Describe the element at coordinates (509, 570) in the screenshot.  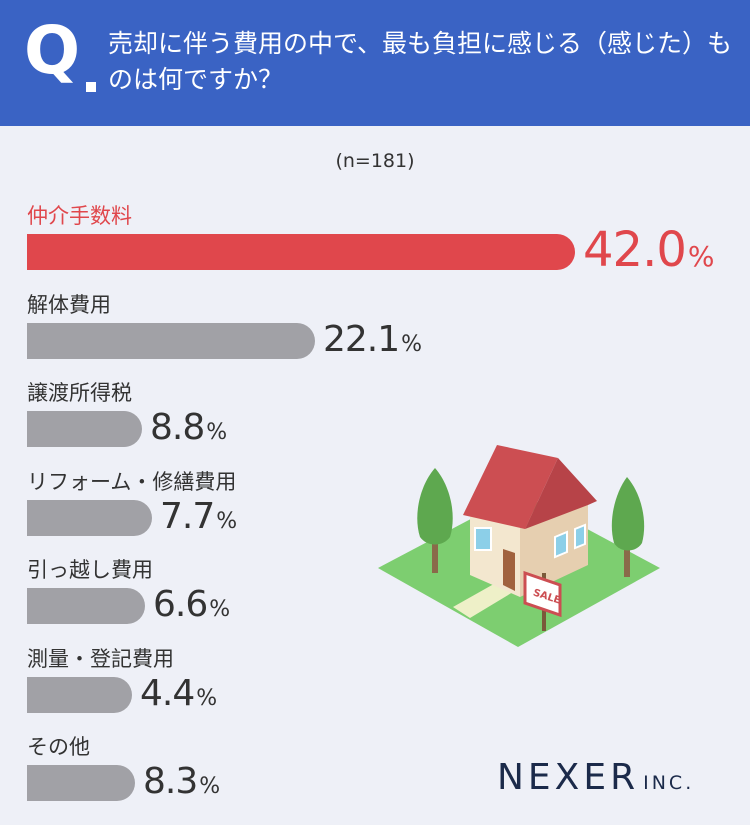
I see `front-door` at that location.